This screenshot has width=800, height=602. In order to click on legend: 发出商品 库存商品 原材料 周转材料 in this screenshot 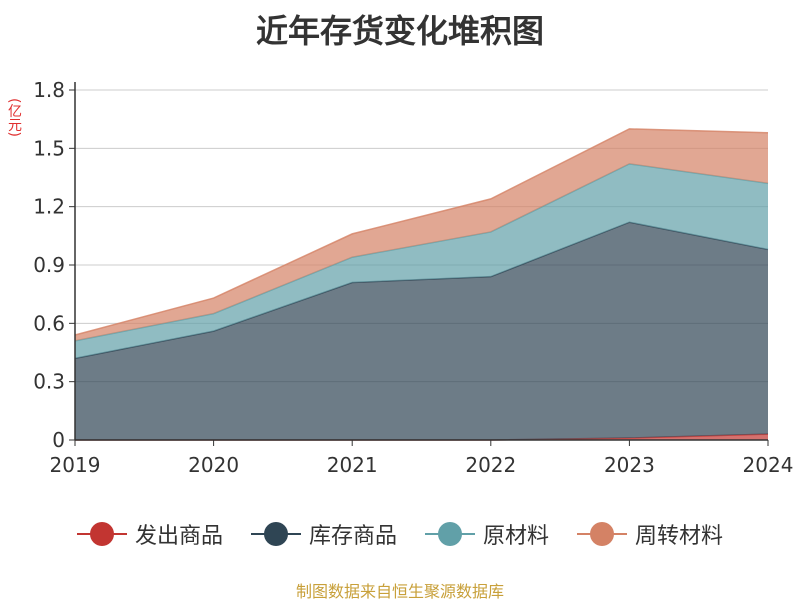, I will do `click(400, 534)`.